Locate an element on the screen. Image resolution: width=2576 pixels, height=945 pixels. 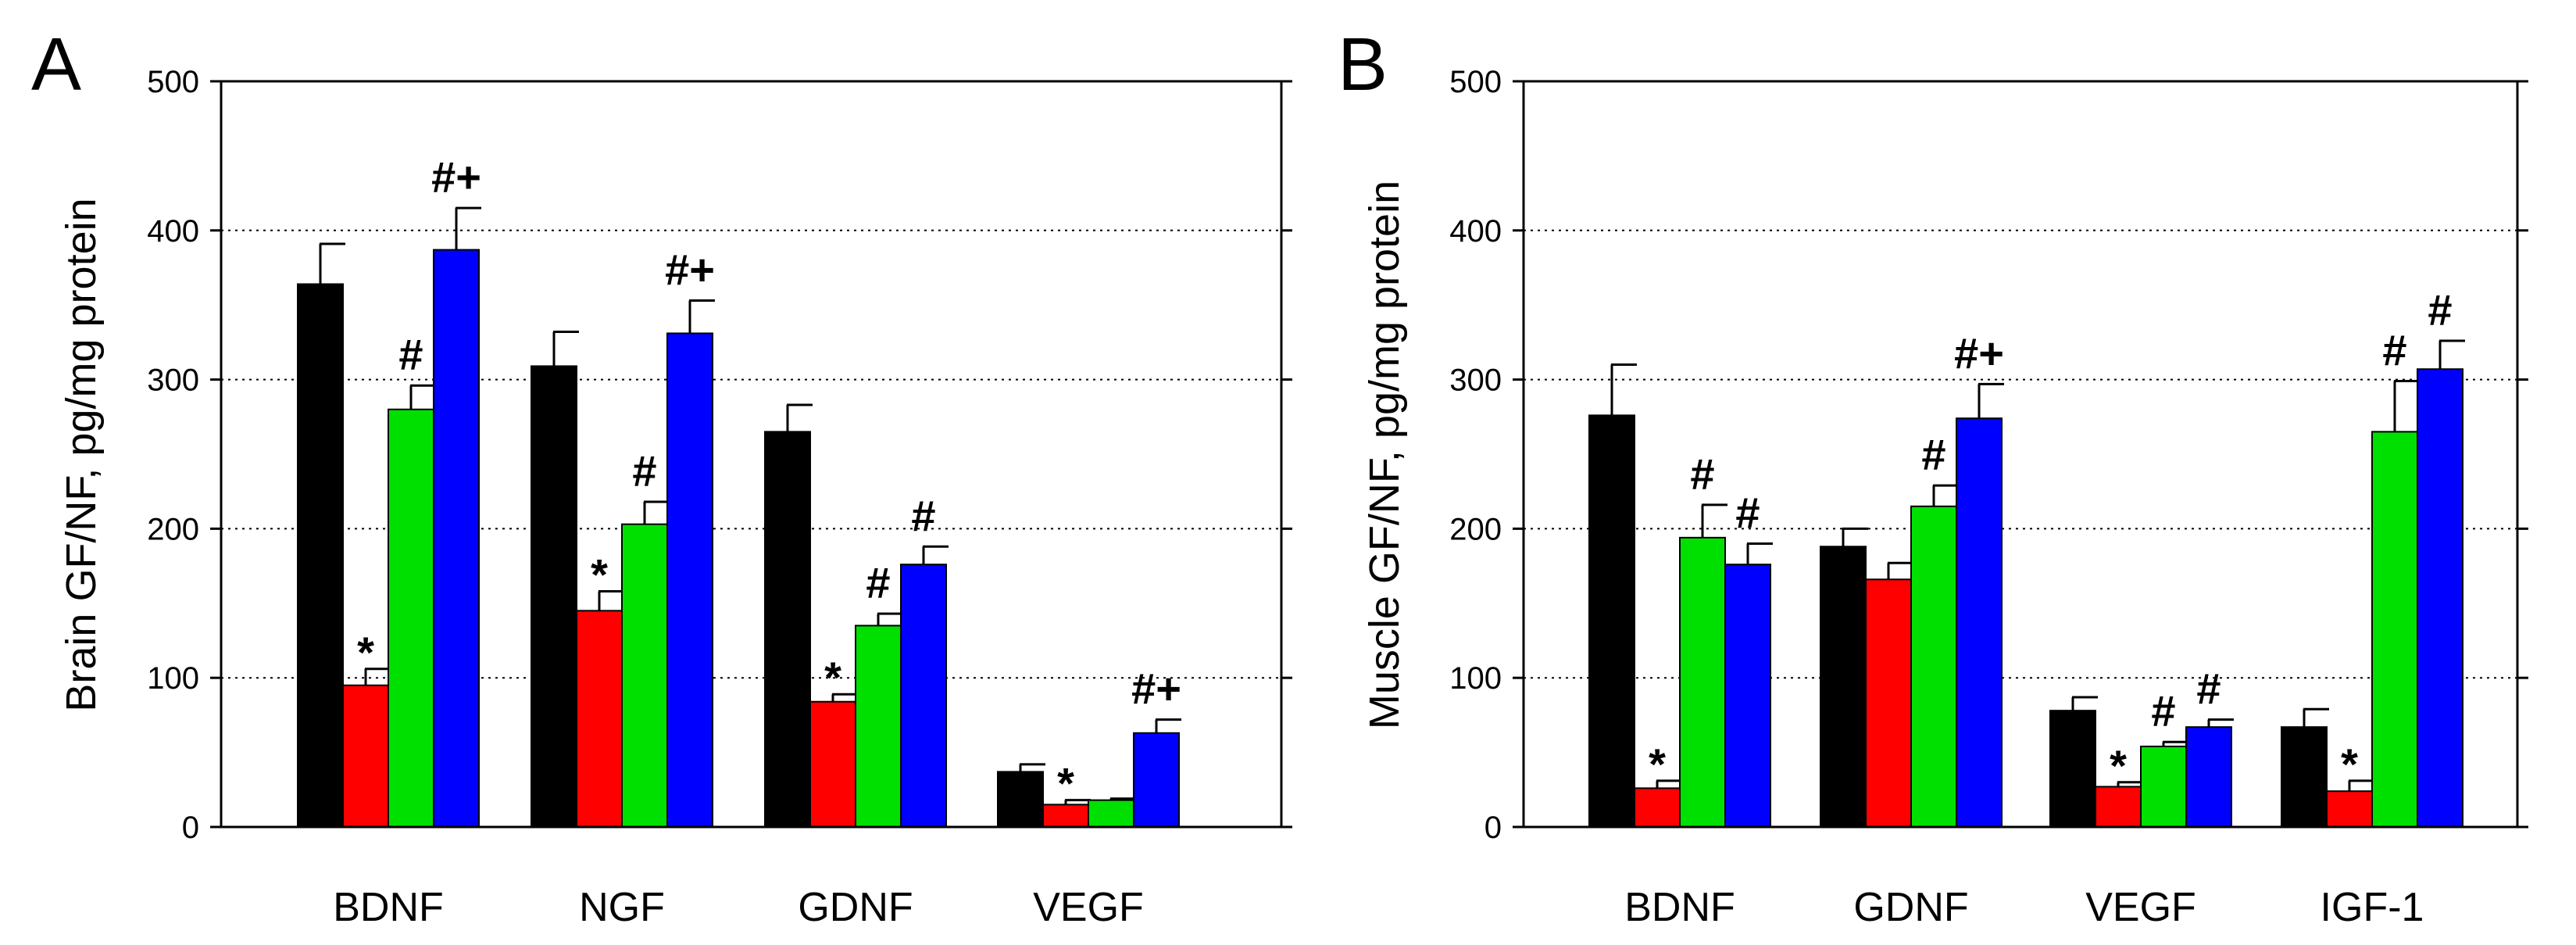
significance-mark-b-5: * is located at coordinates (2118, 765).